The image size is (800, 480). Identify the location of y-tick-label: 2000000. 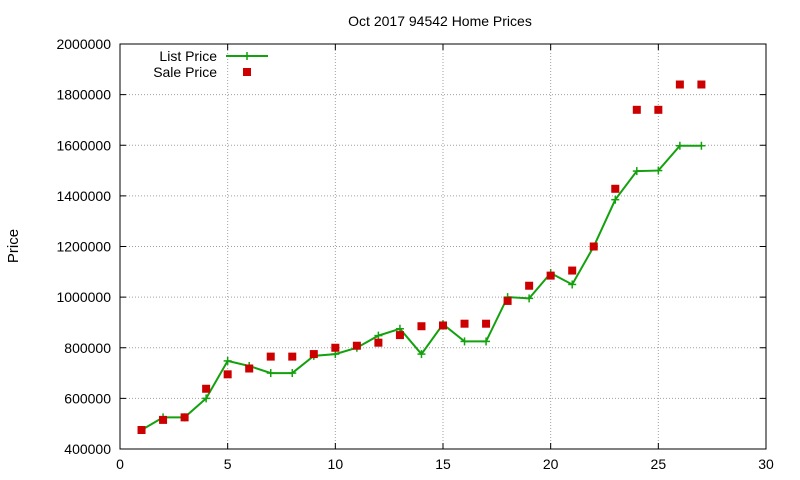
(83, 44).